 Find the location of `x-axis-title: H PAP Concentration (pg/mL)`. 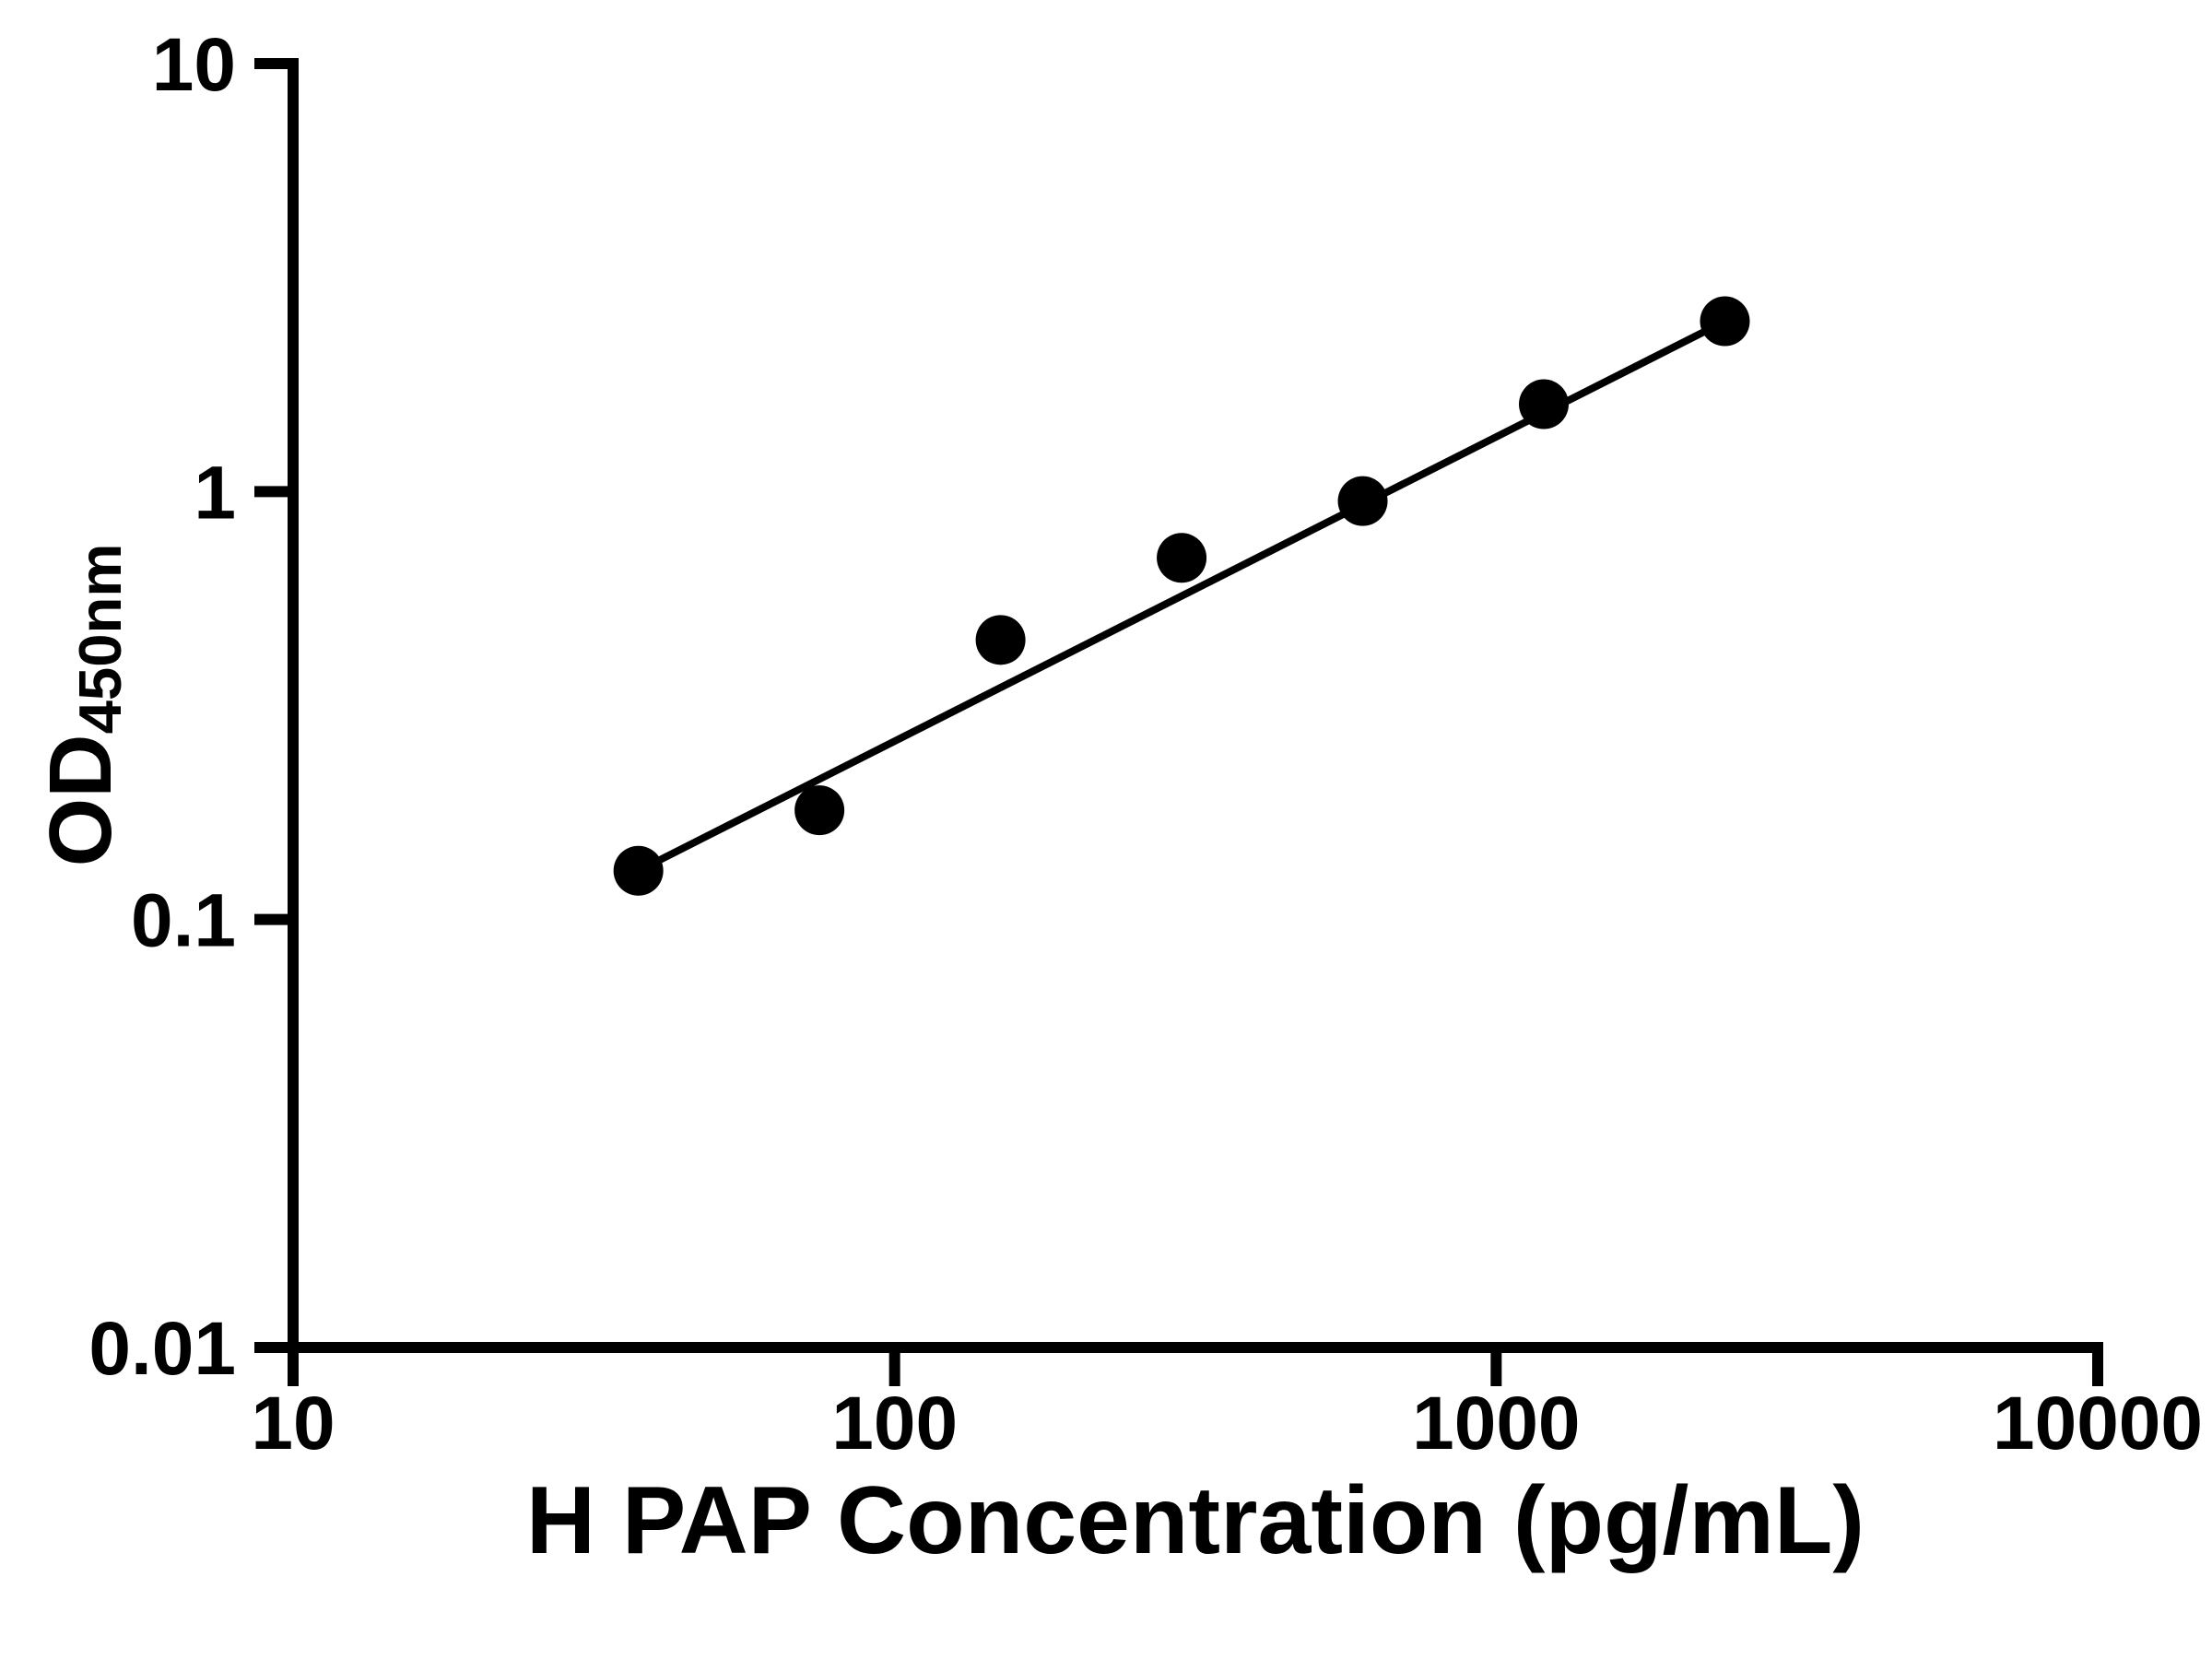

x-axis-title: H PAP Concentration (pg/mL) is located at coordinates (1195, 1520).